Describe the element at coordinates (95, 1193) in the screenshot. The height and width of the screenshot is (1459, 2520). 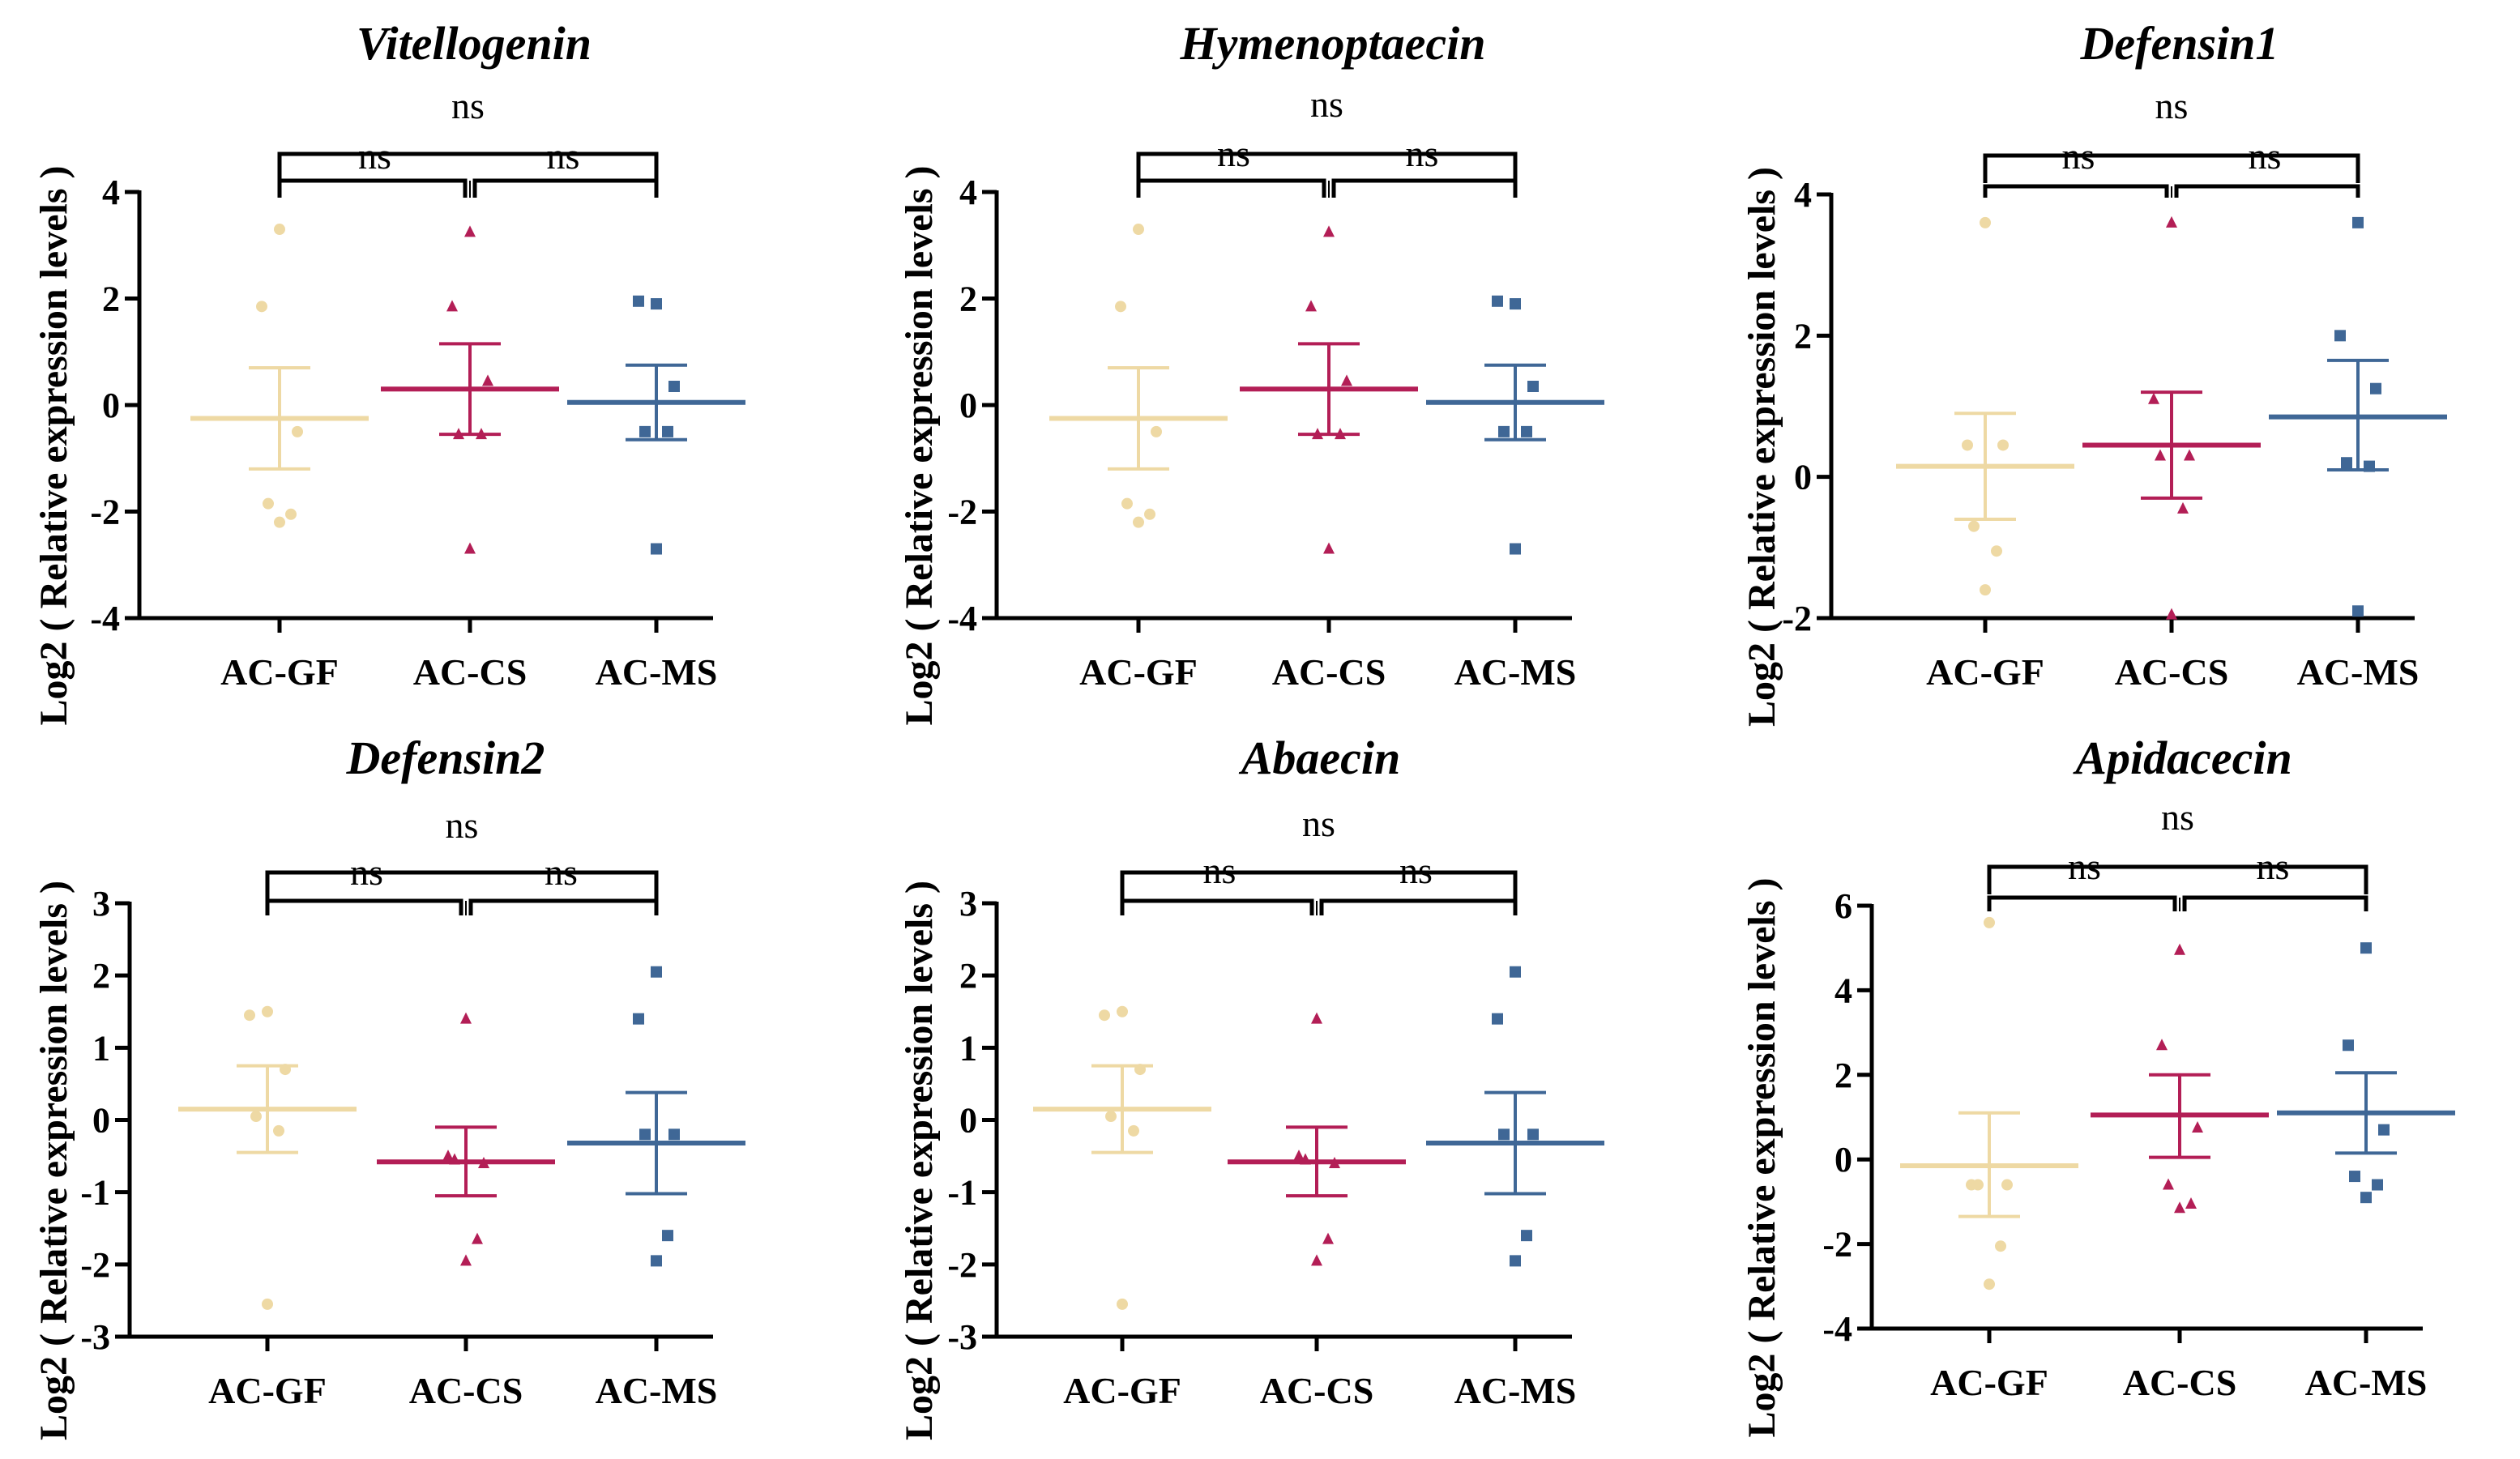
I see `y-tick-label: -1` at that location.